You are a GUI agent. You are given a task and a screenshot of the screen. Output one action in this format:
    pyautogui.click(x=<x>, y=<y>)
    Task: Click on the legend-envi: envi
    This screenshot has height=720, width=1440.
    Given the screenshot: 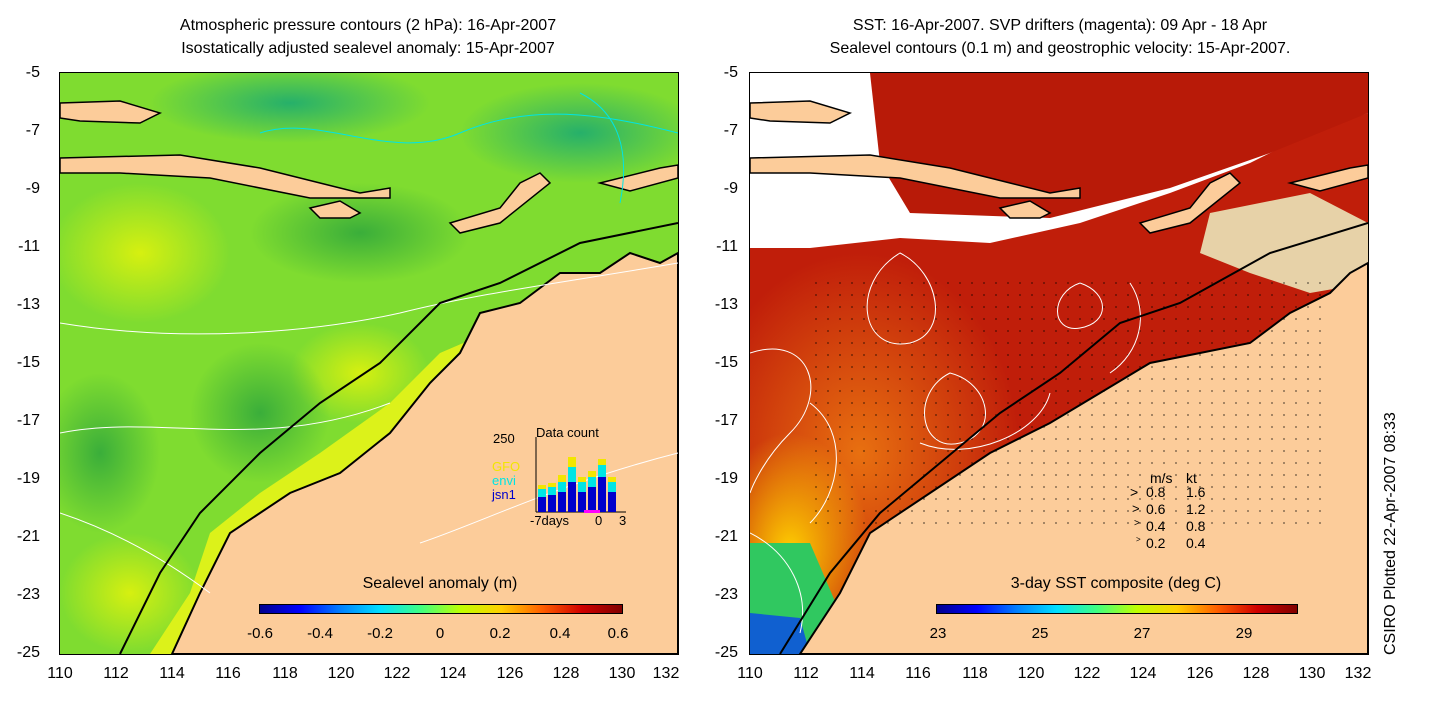 What is the action you would take?
    pyautogui.click(x=504, y=480)
    